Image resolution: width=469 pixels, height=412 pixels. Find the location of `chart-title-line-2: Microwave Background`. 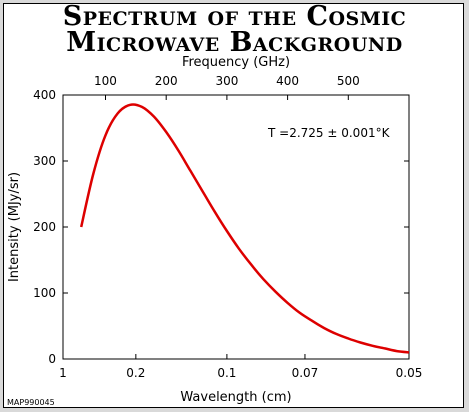

chart-title-line-2: Microwave Background is located at coordinates (234, 42).